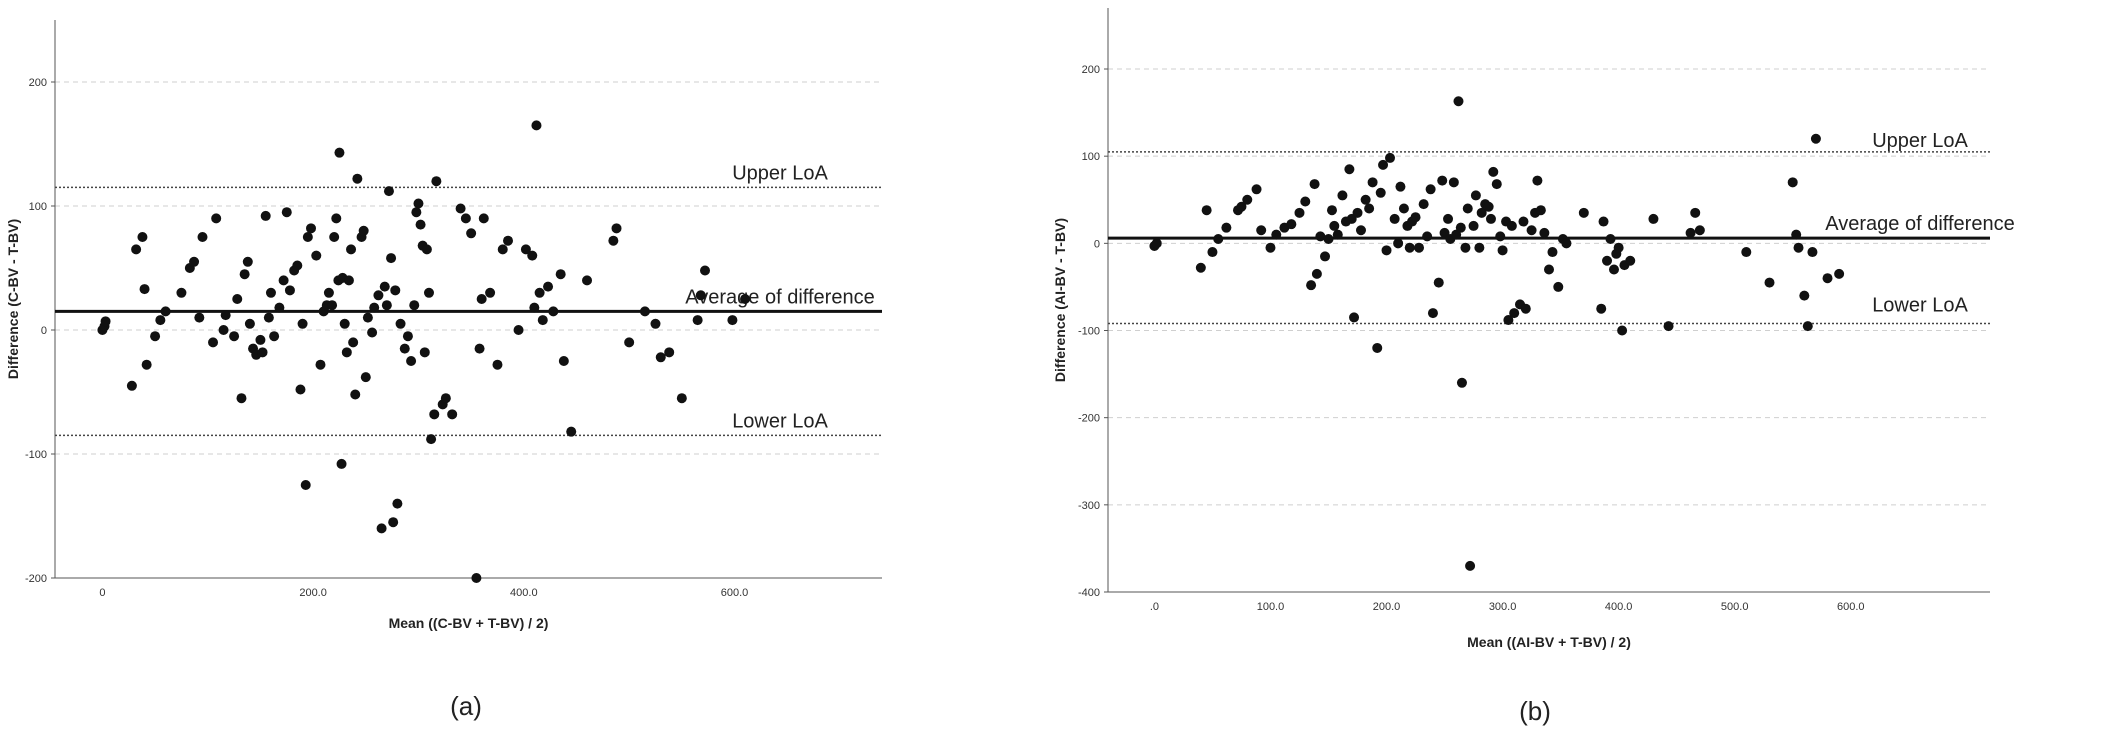 The image size is (2118, 736). Describe the element at coordinates (1503, 607) in the screenshot. I see `x-tick-label: 300.0` at that location.